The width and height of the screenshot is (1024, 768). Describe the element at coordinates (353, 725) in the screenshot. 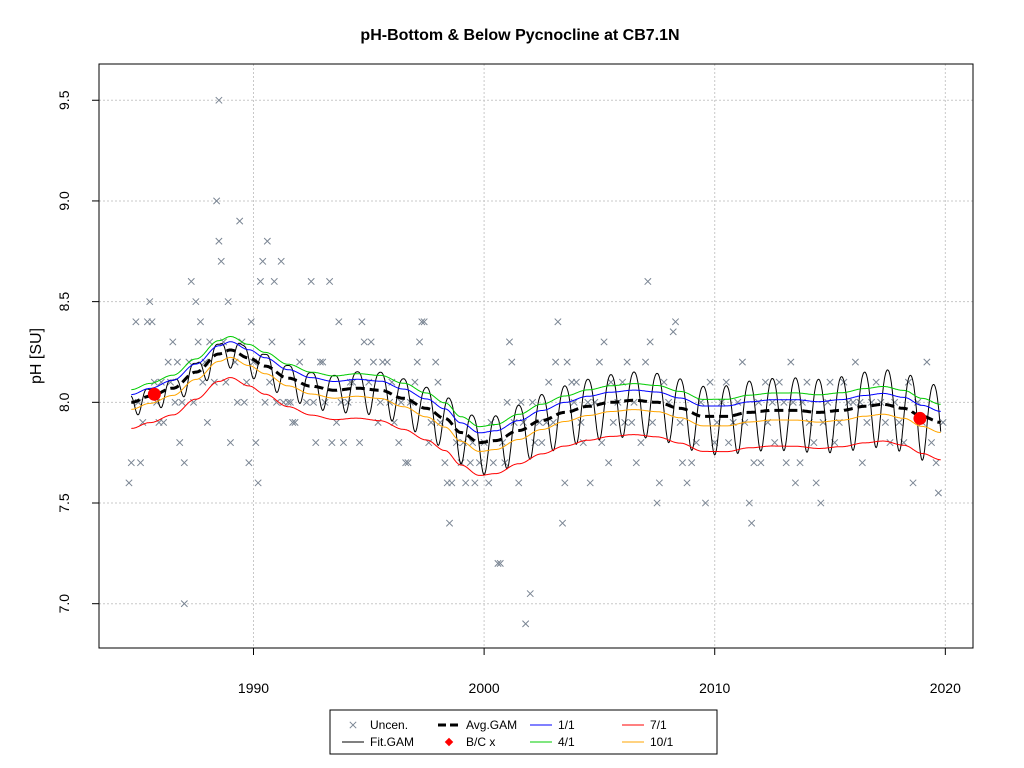

I see `legend-swatch-uncensored` at that location.